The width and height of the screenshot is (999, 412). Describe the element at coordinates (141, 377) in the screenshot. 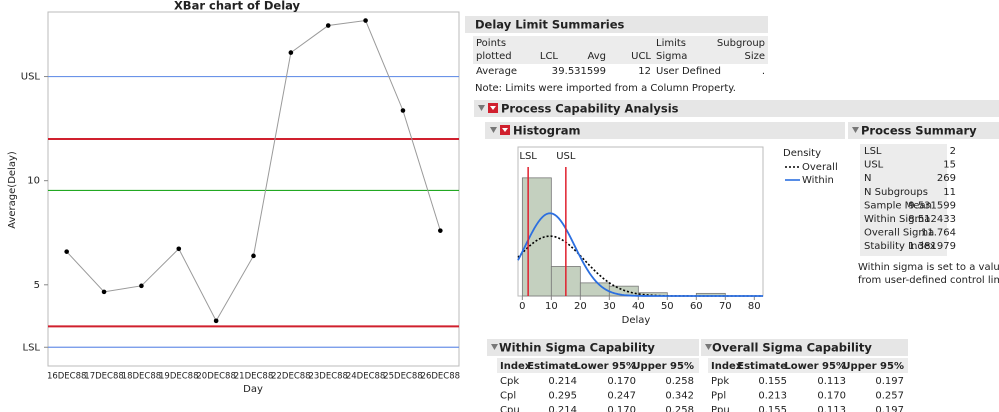

I see `x-tick-label: 18DEC88` at that location.